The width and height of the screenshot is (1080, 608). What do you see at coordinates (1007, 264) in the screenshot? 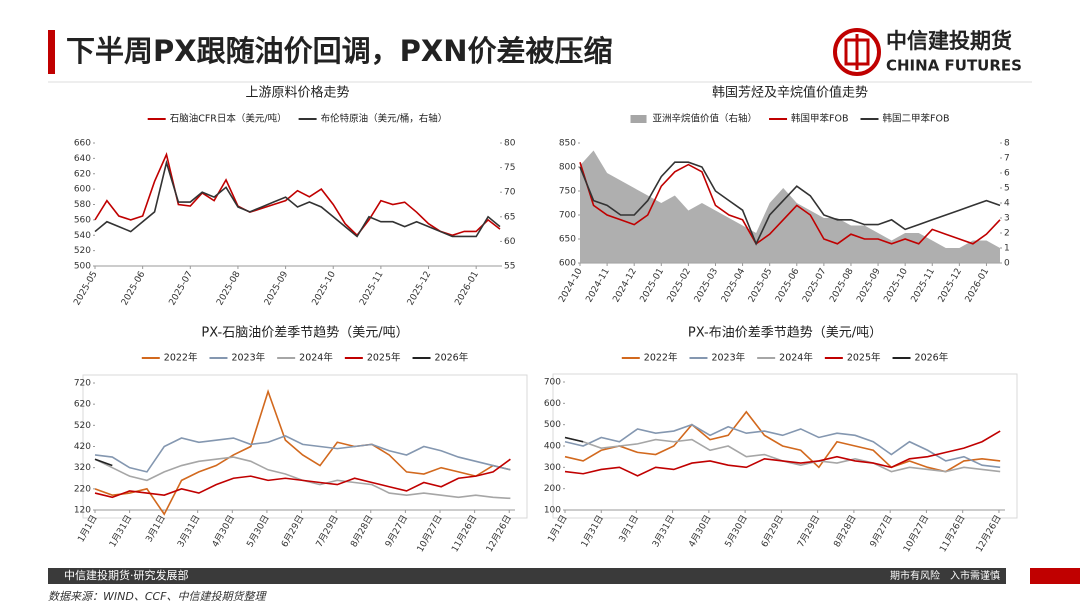
I see `y2-tick-label: 0` at bounding box center [1007, 264].